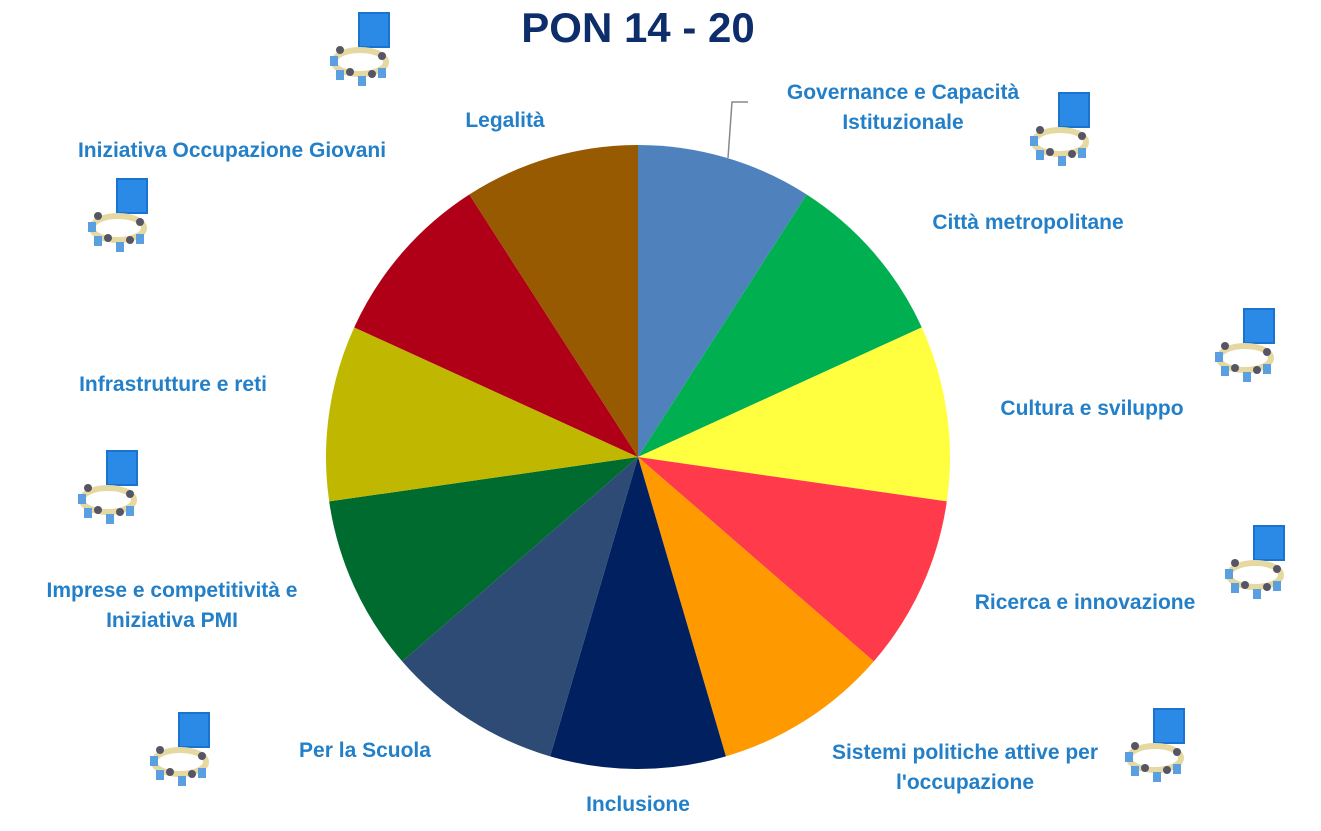  Describe the element at coordinates (232, 150) in the screenshot. I see `slice-label: Iniziativa Occupazione Giovani` at that location.